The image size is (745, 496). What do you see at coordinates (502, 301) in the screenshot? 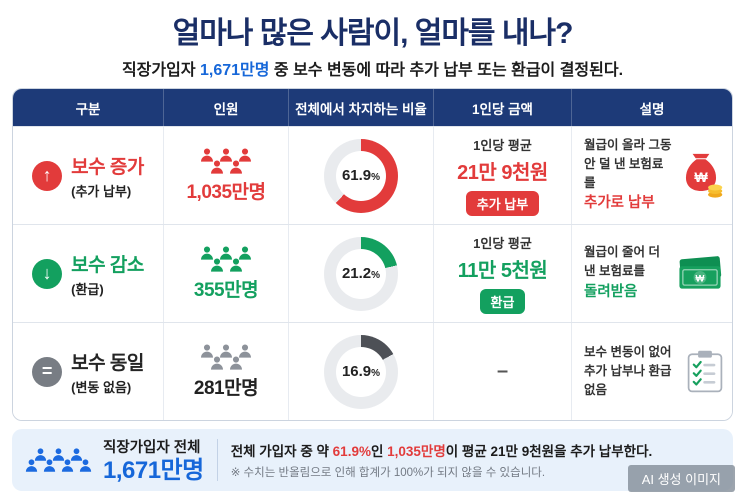
I see `action-badge: 환급` at bounding box center [502, 301].